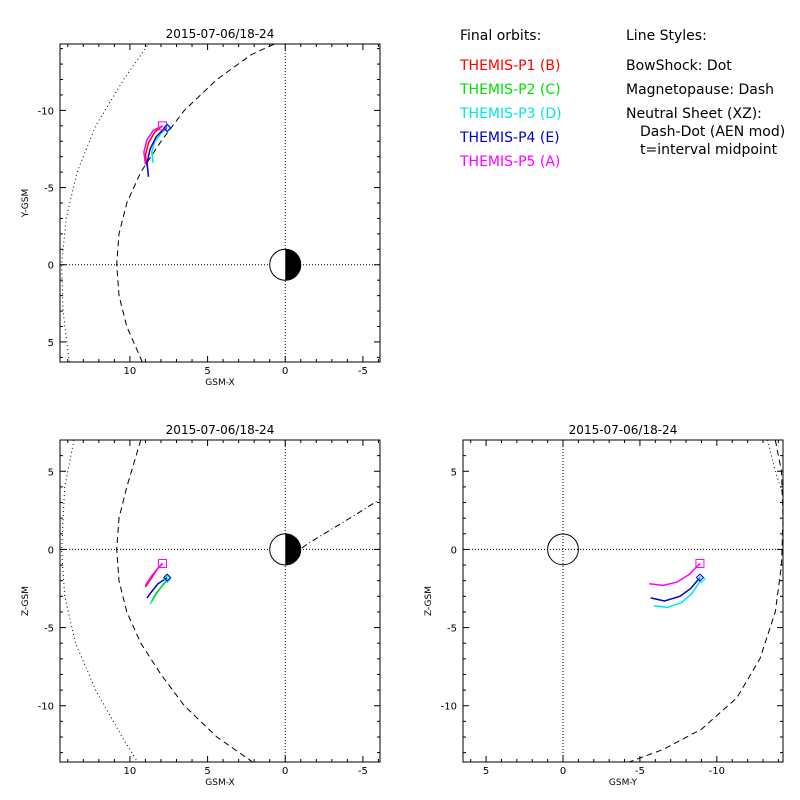 This screenshot has width=800, height=800. What do you see at coordinates (694, 114) in the screenshot?
I see `legend-style-neutral-sheet: Neutral Sheet (XZ):` at bounding box center [694, 114].